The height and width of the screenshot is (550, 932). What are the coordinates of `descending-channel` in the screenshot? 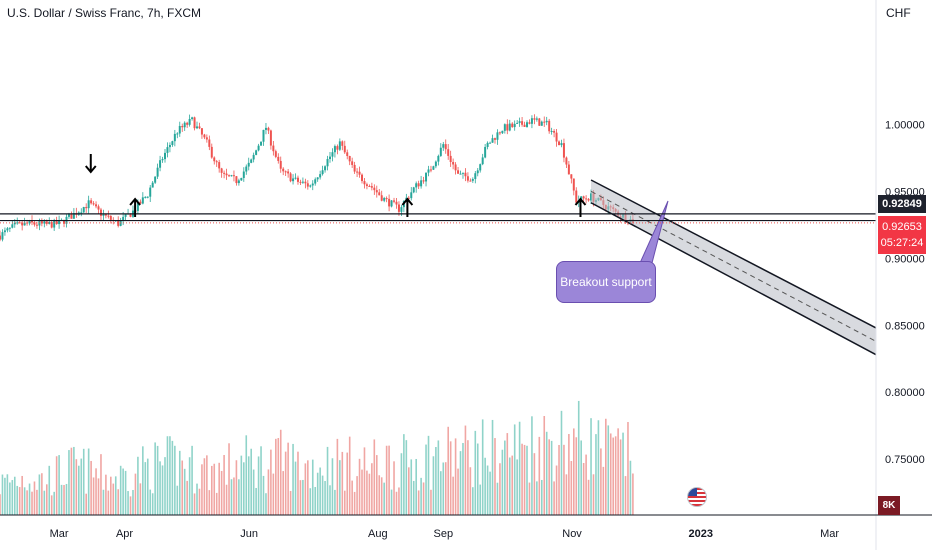 It's located at (733, 267).